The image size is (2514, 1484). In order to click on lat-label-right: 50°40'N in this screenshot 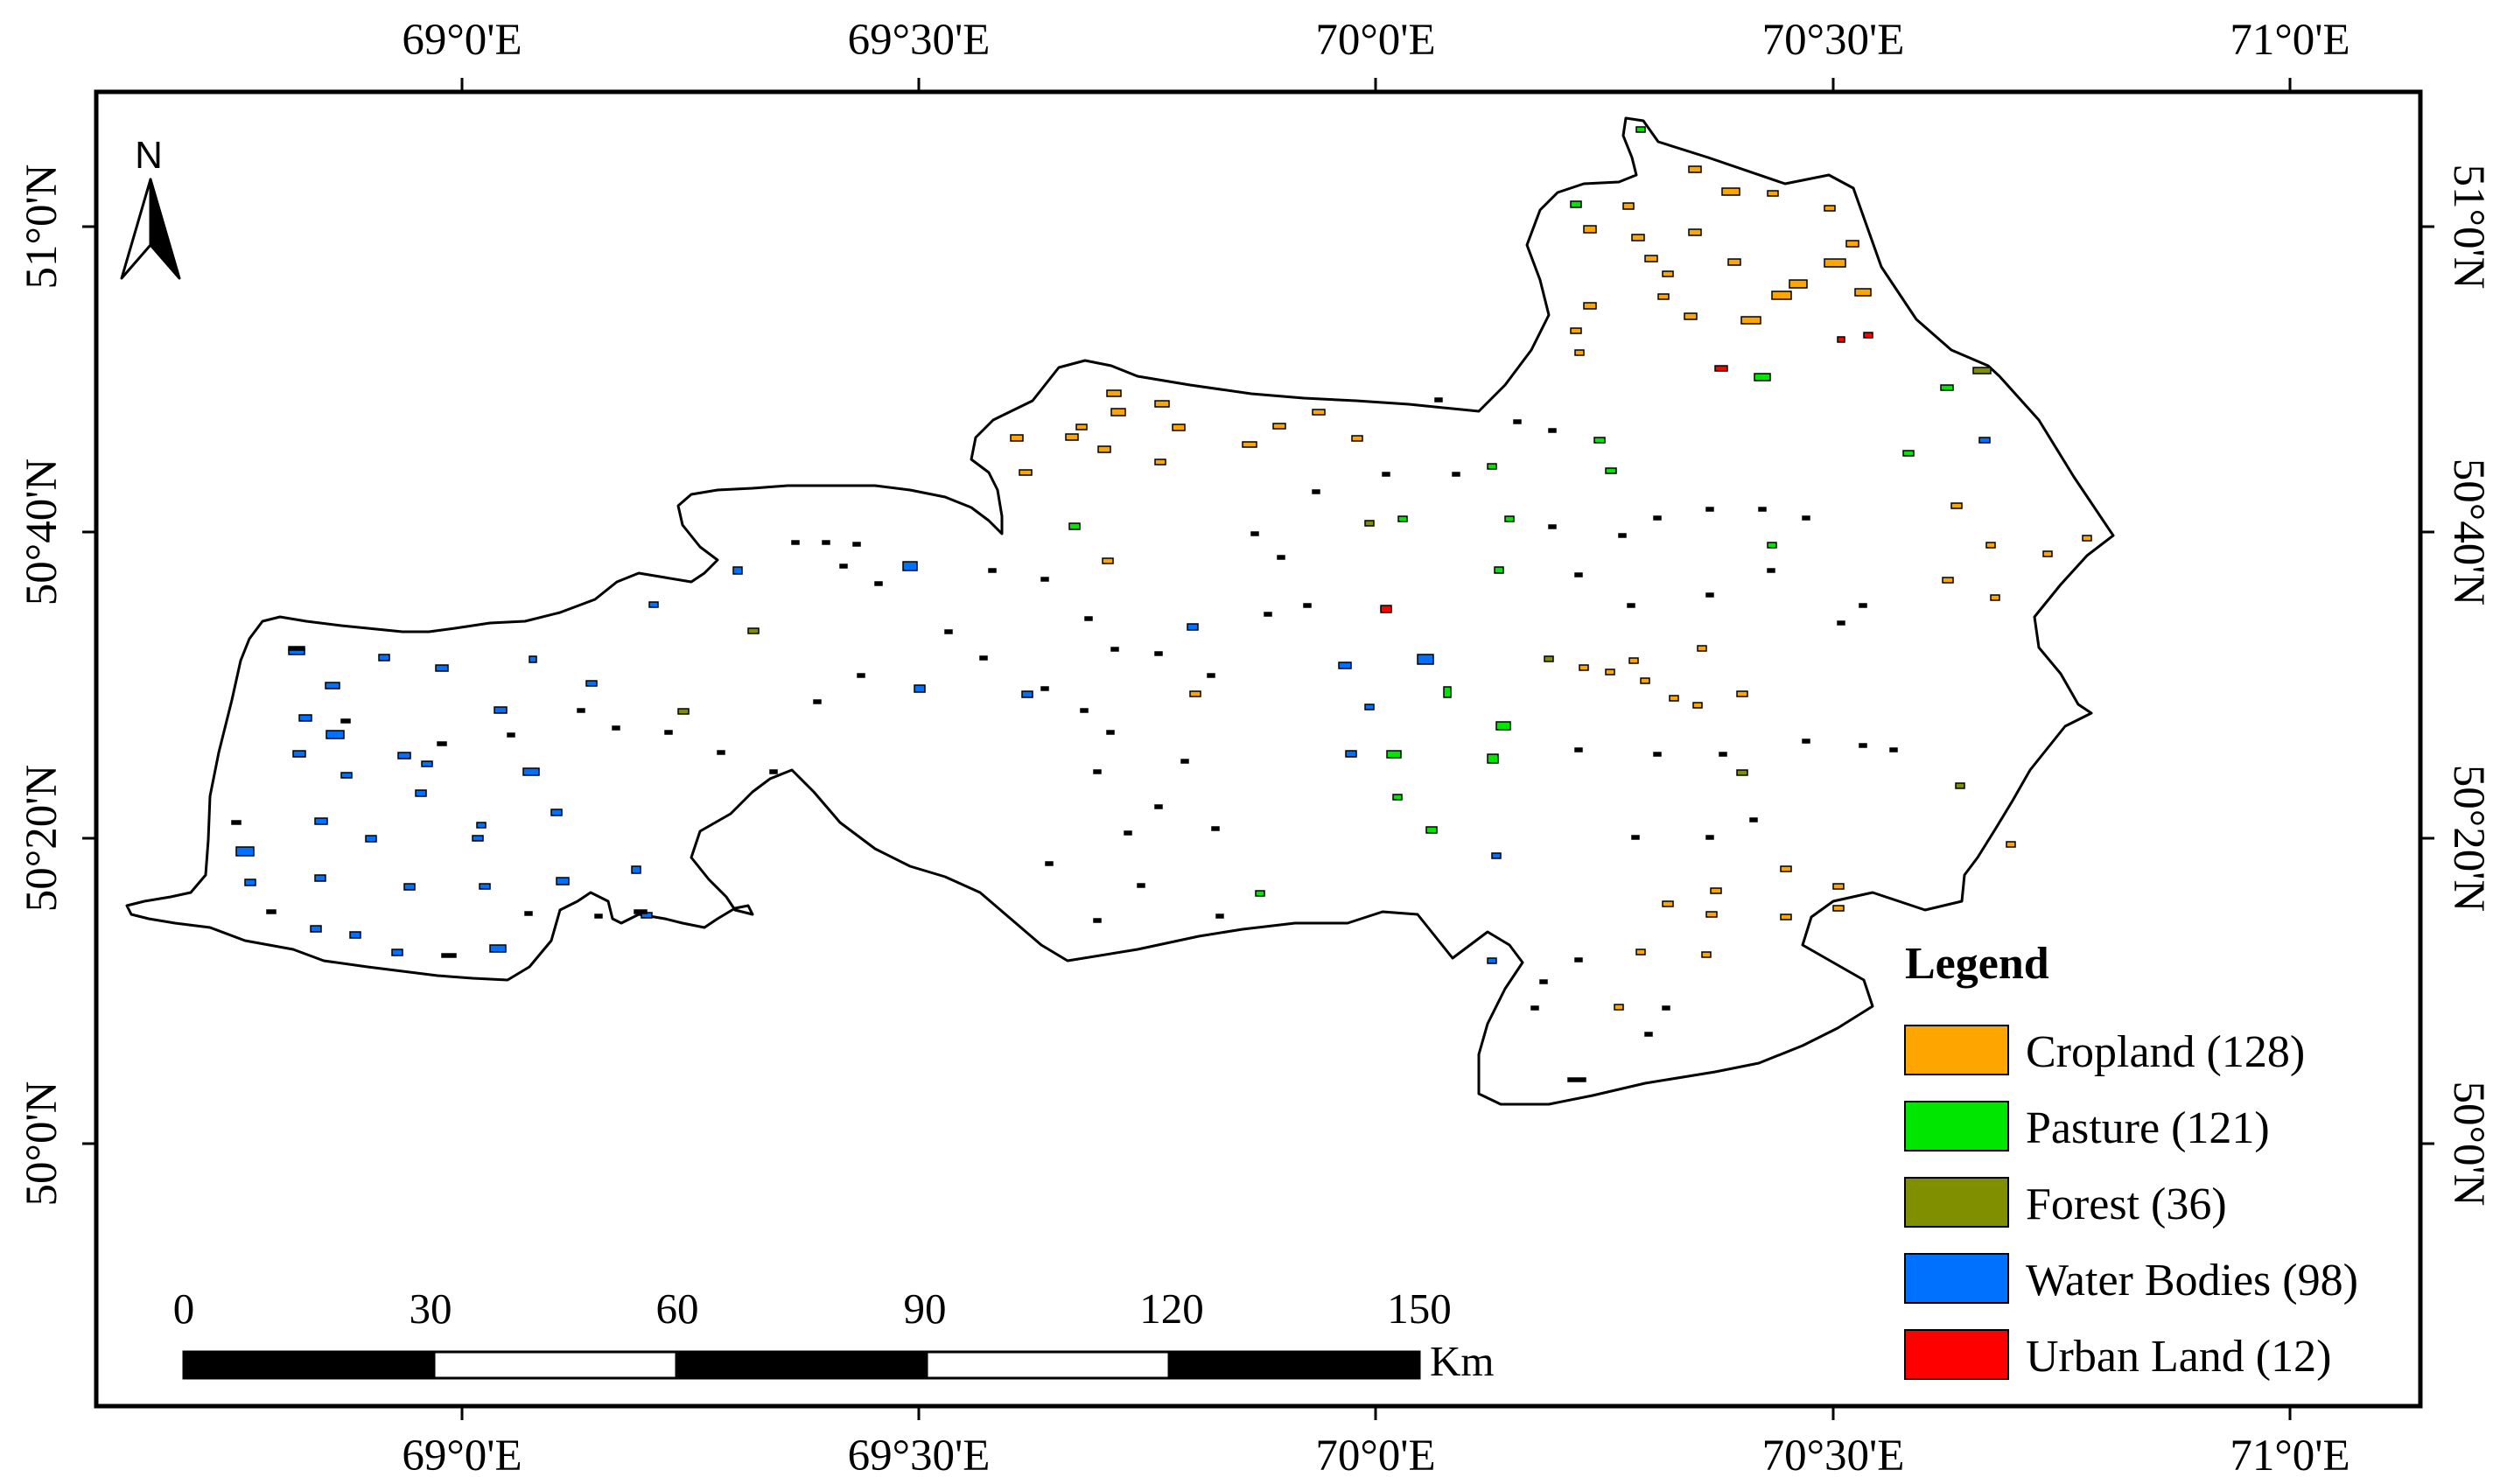, I will do `click(2468, 532)`.